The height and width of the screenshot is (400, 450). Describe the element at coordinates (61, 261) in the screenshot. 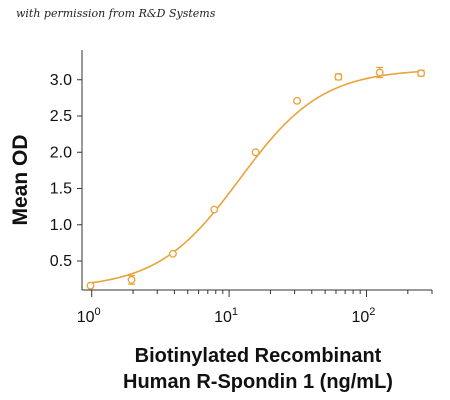

I see `y-tick-label: 0.5` at that location.